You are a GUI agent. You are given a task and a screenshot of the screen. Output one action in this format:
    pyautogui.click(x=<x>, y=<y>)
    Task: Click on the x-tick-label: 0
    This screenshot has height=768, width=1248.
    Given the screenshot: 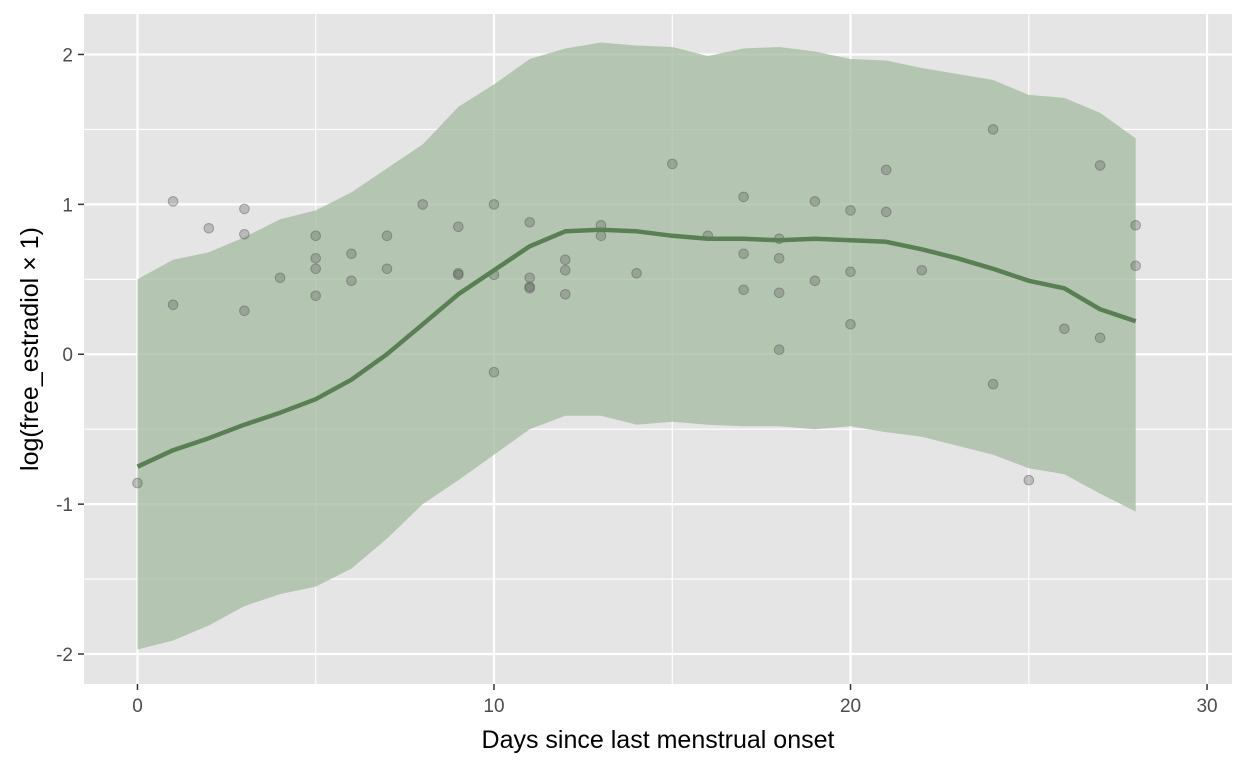 What is the action you would take?
    pyautogui.click(x=137, y=706)
    